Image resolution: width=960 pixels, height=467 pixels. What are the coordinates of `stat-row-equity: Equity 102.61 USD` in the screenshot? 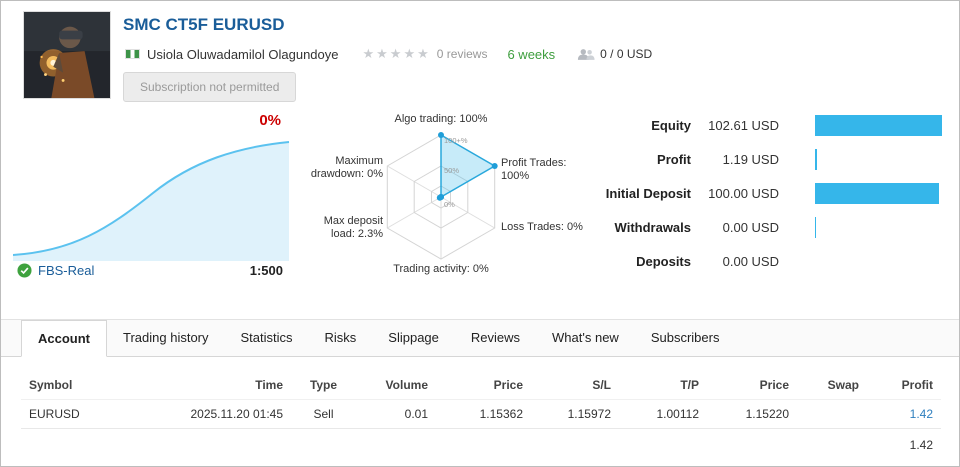 It's located at (767, 125).